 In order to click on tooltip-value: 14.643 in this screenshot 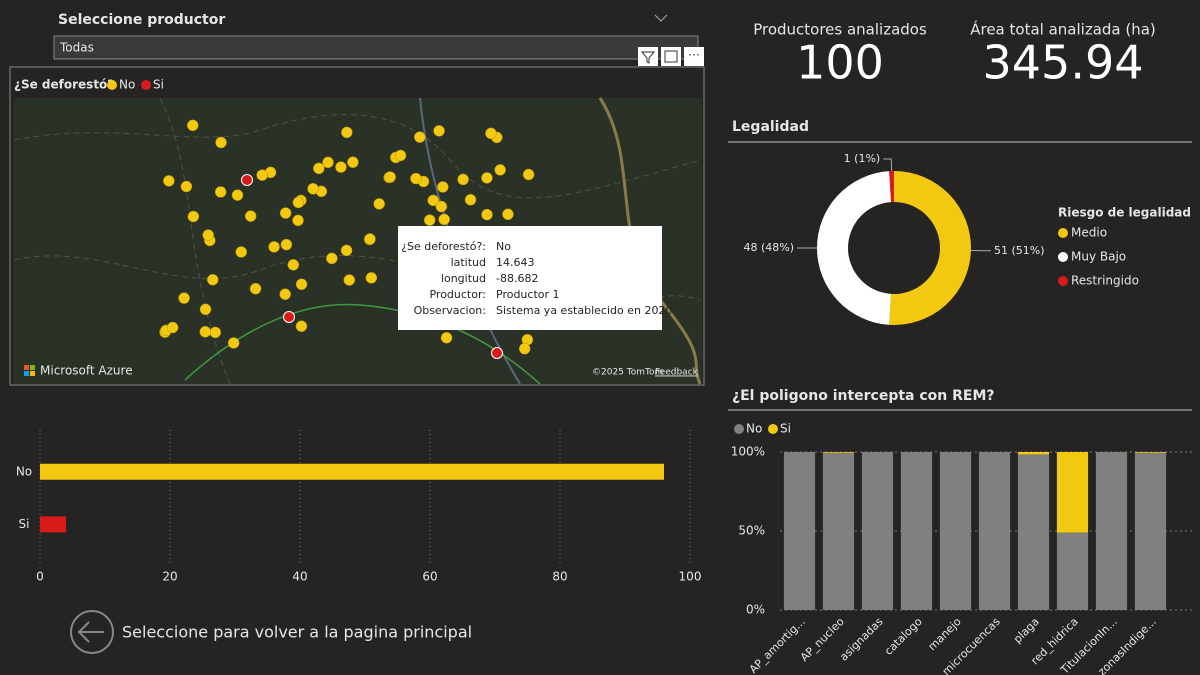, I will do `click(515, 262)`.